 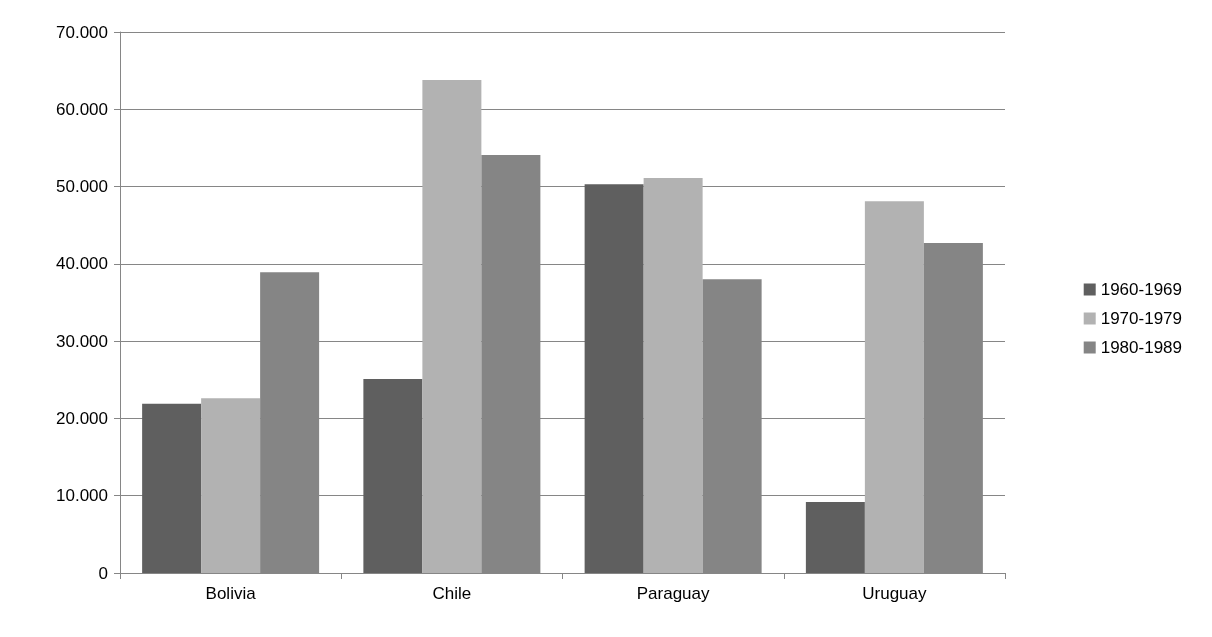 I want to click on x-tick-label: Chile, so click(x=452, y=593).